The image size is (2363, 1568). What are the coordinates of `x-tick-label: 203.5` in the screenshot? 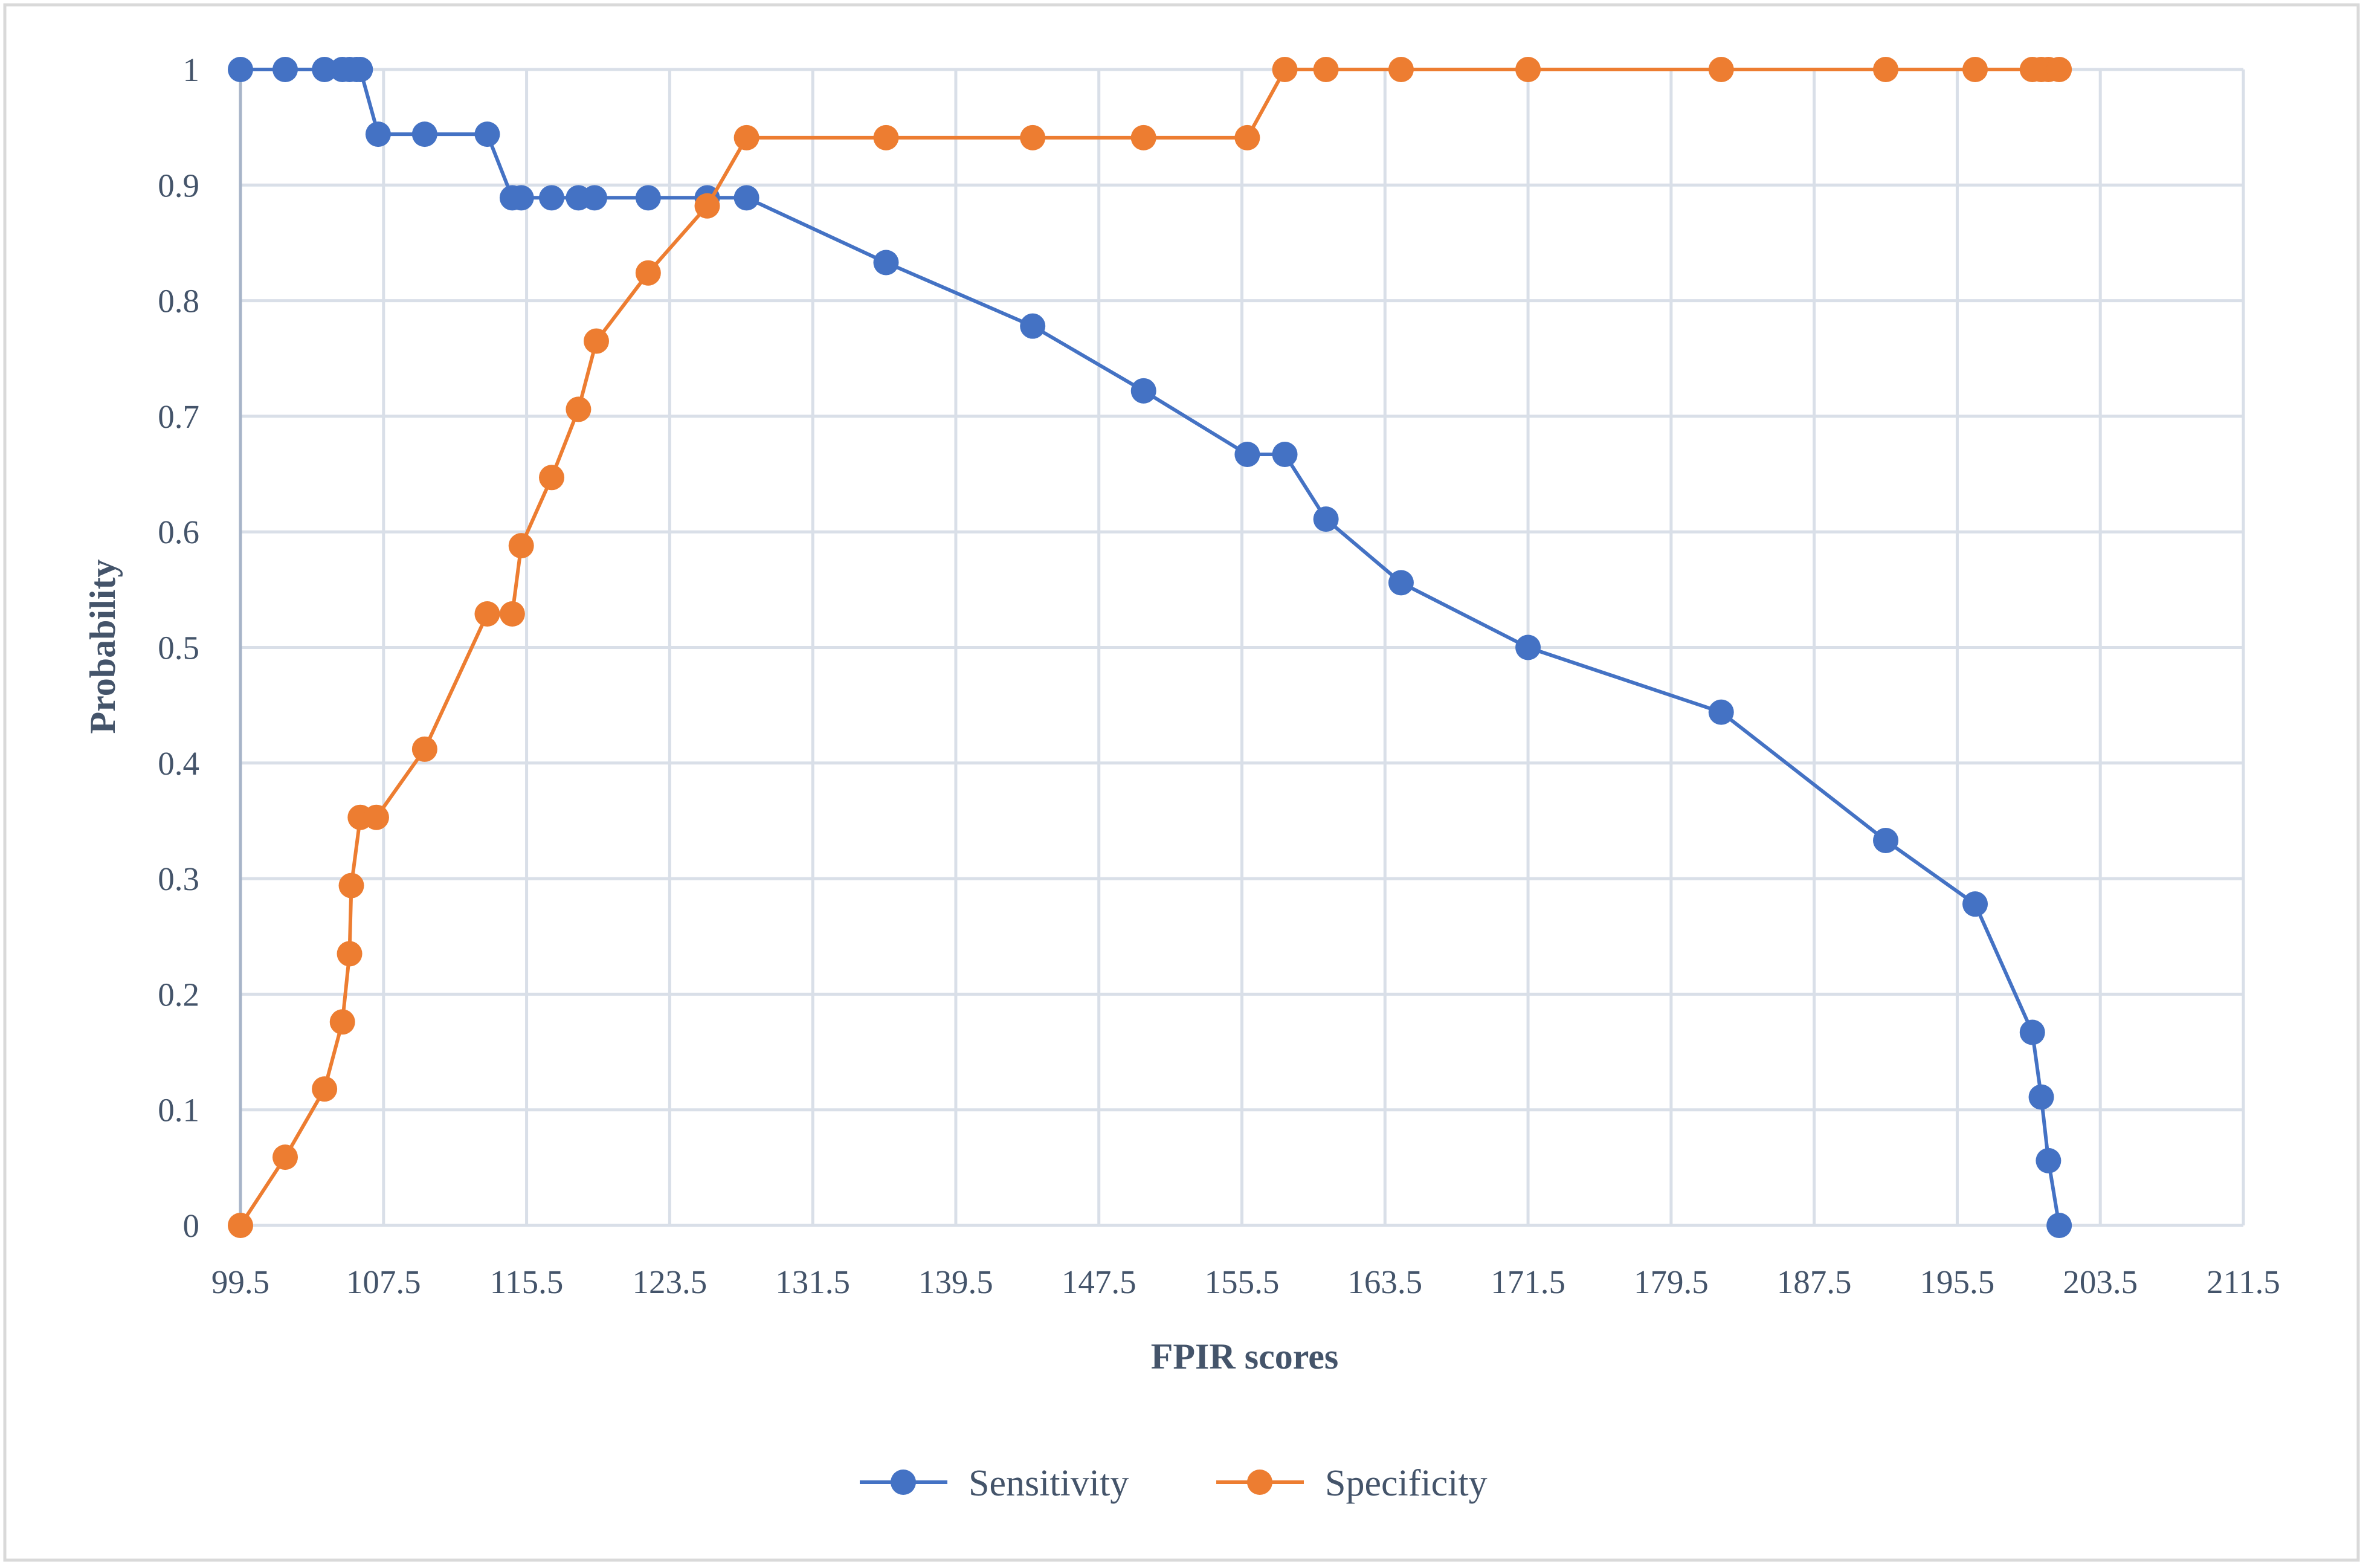 It's located at (2100, 1281).